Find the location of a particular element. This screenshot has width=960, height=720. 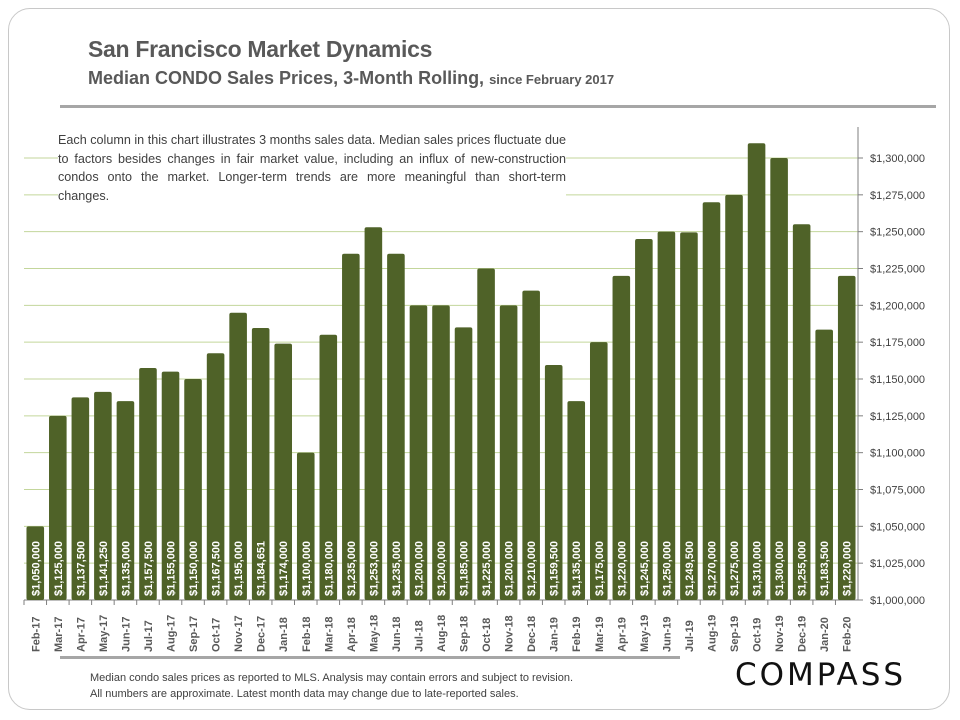

data-label: $1,275,000 is located at coordinates (735, 568).